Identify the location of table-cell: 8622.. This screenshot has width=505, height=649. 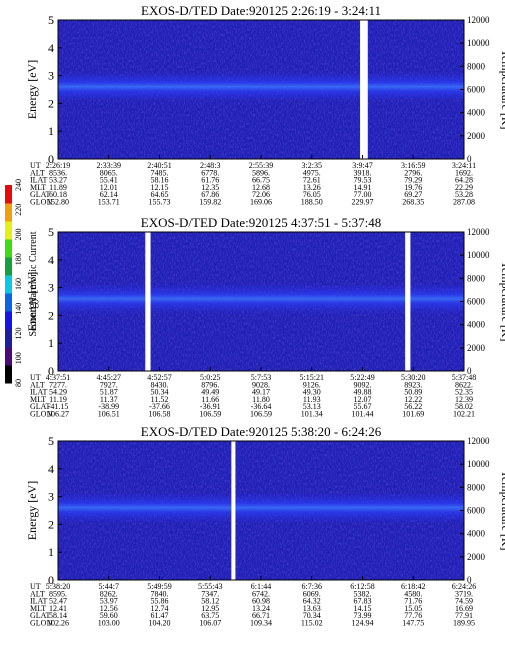
(464, 384).